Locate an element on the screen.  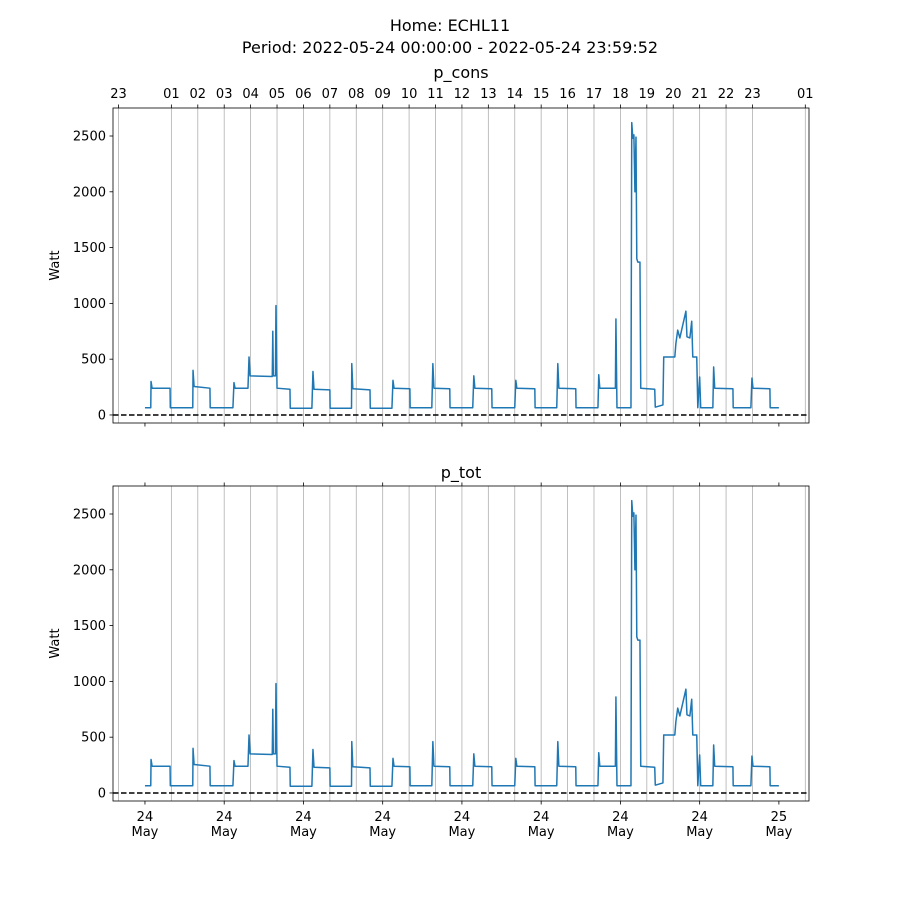
x2-tick-label: 11 is located at coordinates (435, 94).